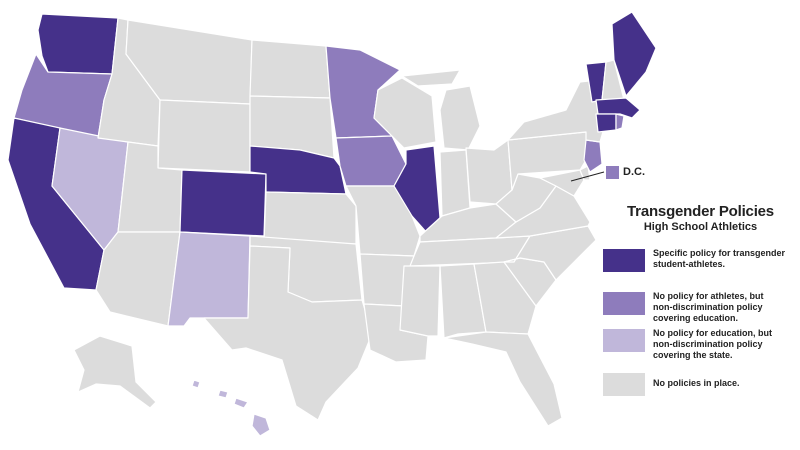 Image resolution: width=800 pixels, height=450 pixels. Describe the element at coordinates (620, 122) in the screenshot. I see `state-rhode-island` at that location.